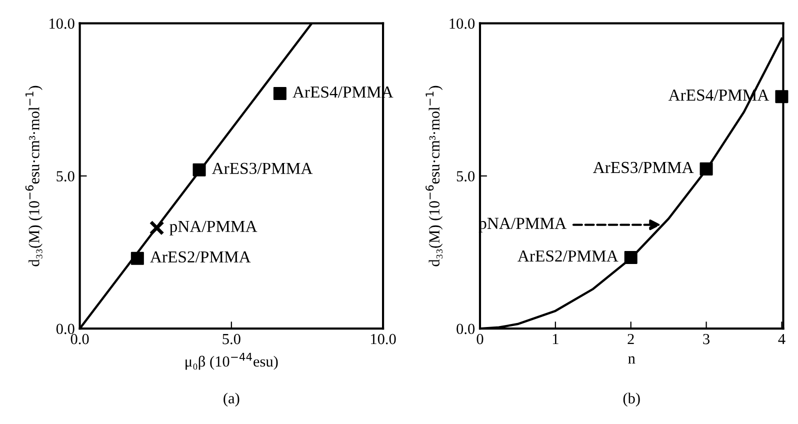 The height and width of the screenshot is (424, 798). What do you see at coordinates (631, 399) in the screenshot?
I see `text: (b)` at bounding box center [631, 399].